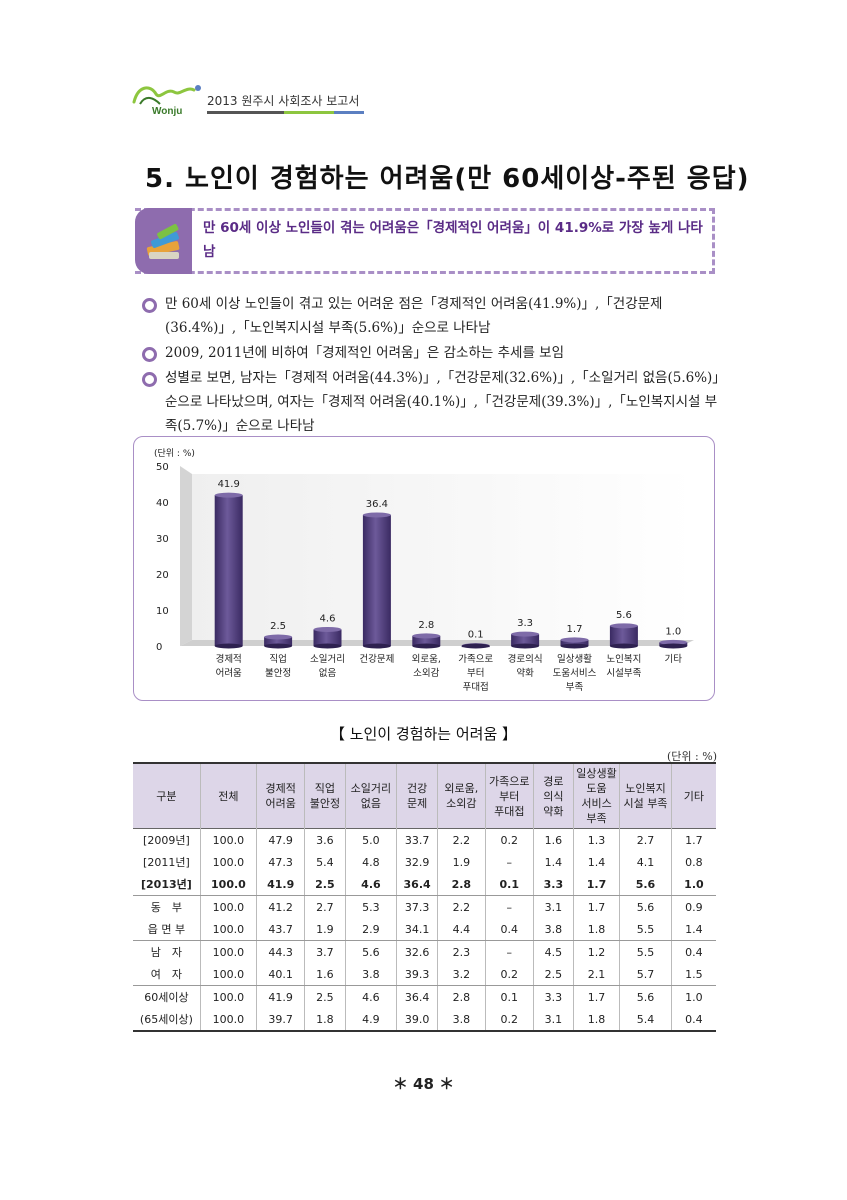 Image resolution: width=847 pixels, height=1200 pixels. I want to click on table-cell: 1.9, so click(461, 862).